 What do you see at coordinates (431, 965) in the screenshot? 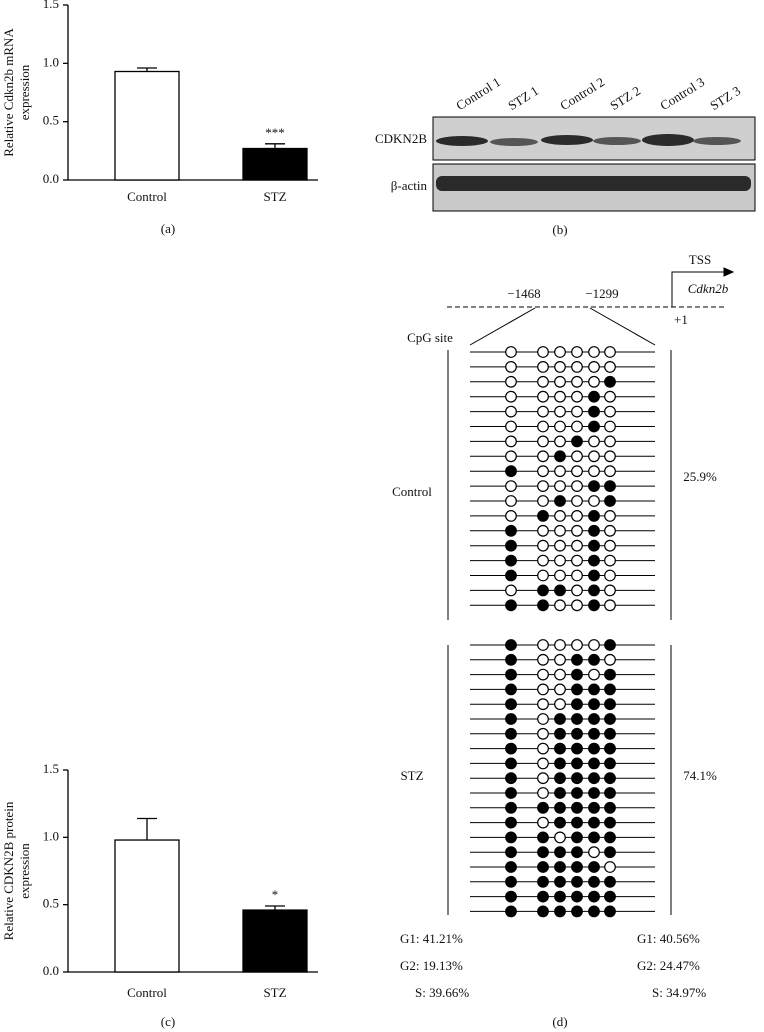
I see `cell-cycle-stat: G2: 19.13%` at bounding box center [431, 965].